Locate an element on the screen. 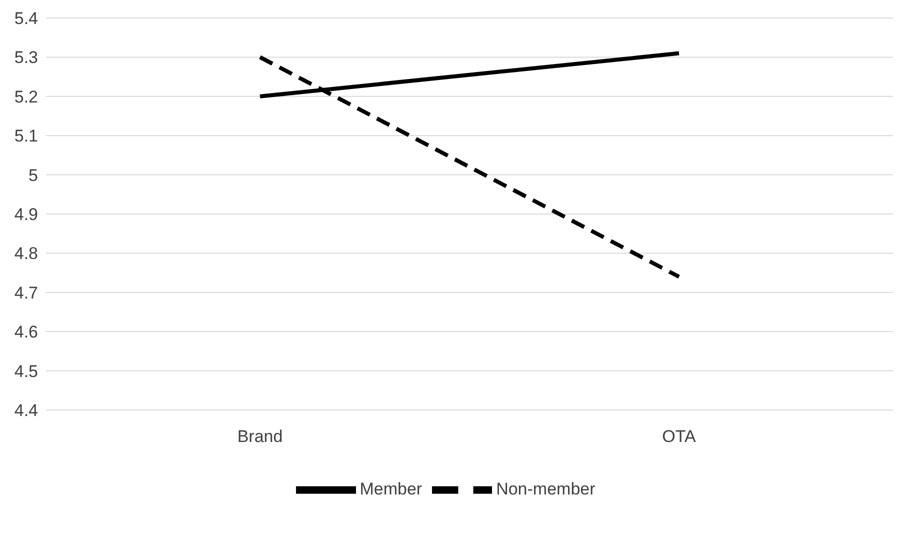 The image size is (911, 533). y-tick-label: 4.6 is located at coordinates (26, 332).